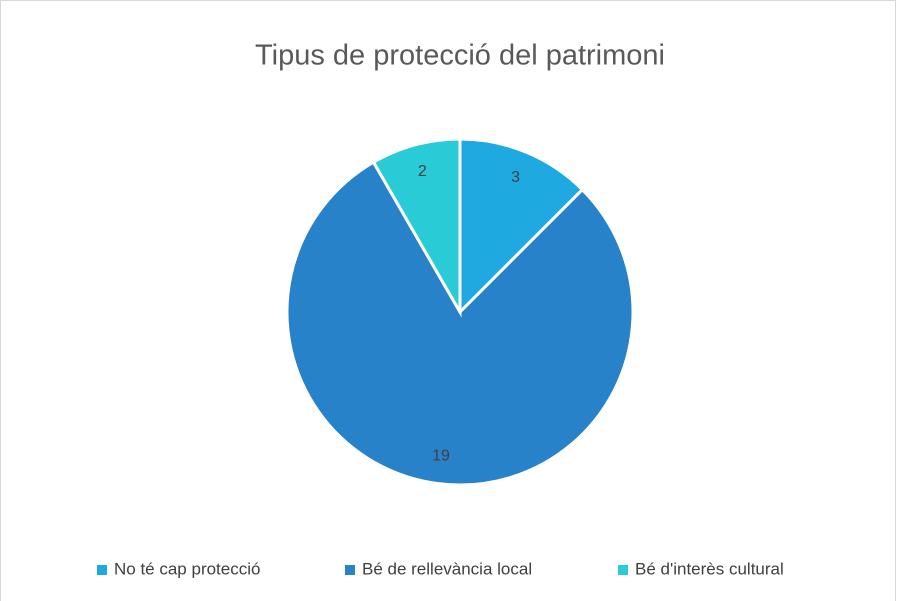 Image resolution: width=898 pixels, height=601 pixels. I want to click on data-label: 19, so click(441, 455).